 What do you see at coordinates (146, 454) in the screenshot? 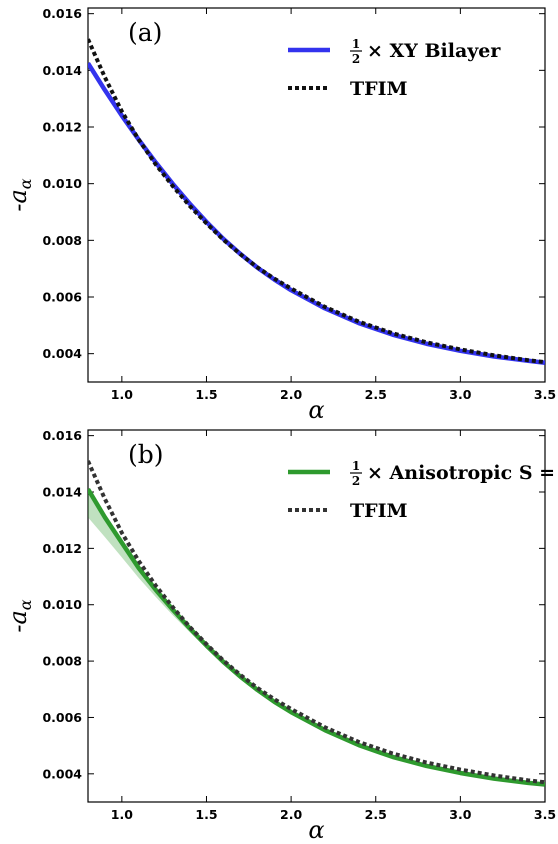
I see `panel-label: (b)` at bounding box center [146, 454].